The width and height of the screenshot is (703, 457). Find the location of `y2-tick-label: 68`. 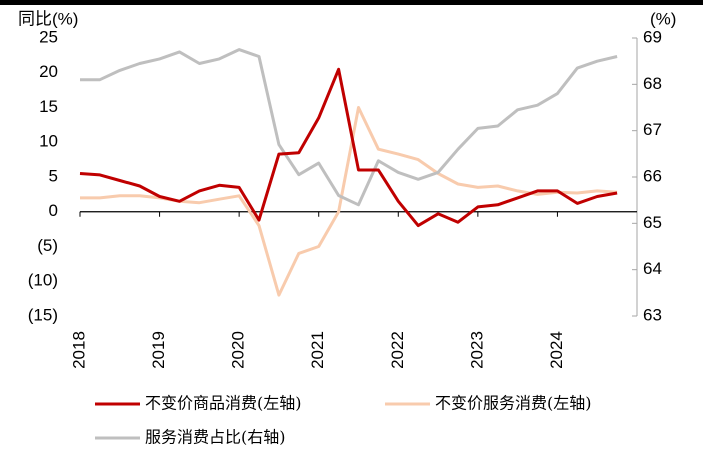

y2-tick-label: 68 is located at coordinates (652, 83).